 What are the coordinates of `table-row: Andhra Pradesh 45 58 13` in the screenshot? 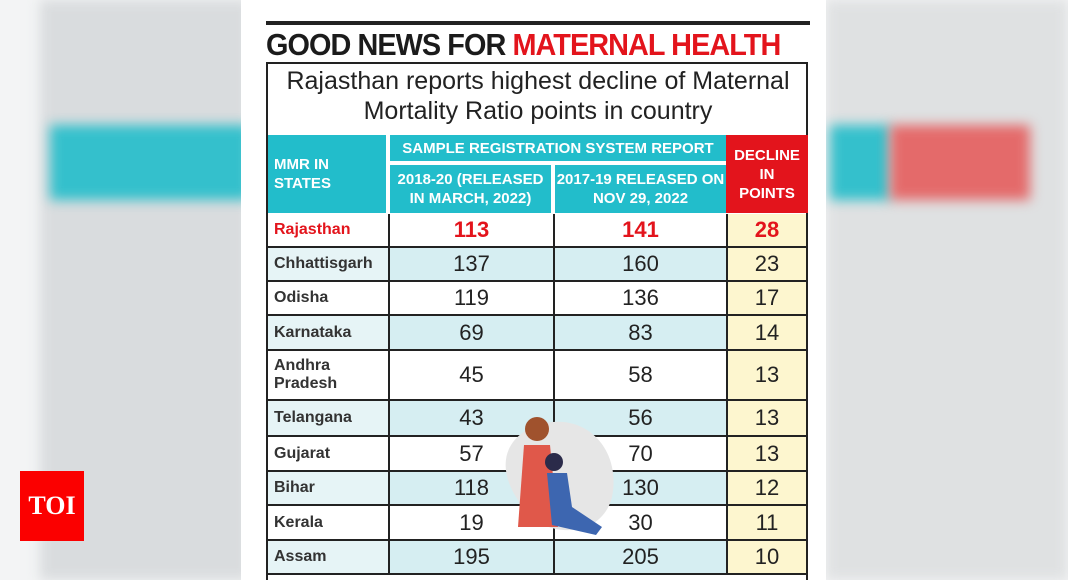 It's located at (538, 376).